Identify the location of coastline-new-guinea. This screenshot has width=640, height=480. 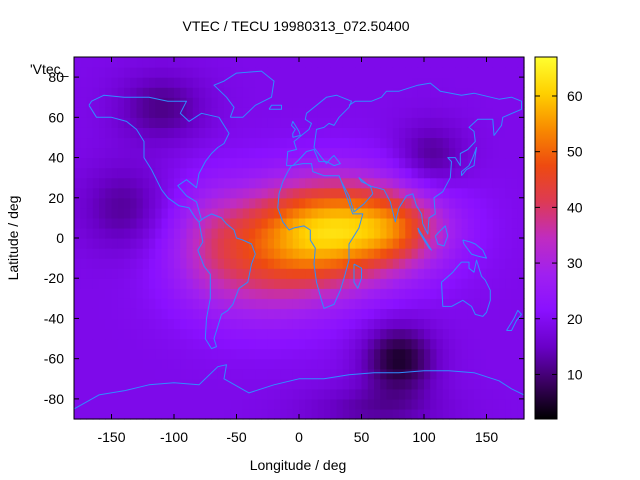
(474, 249).